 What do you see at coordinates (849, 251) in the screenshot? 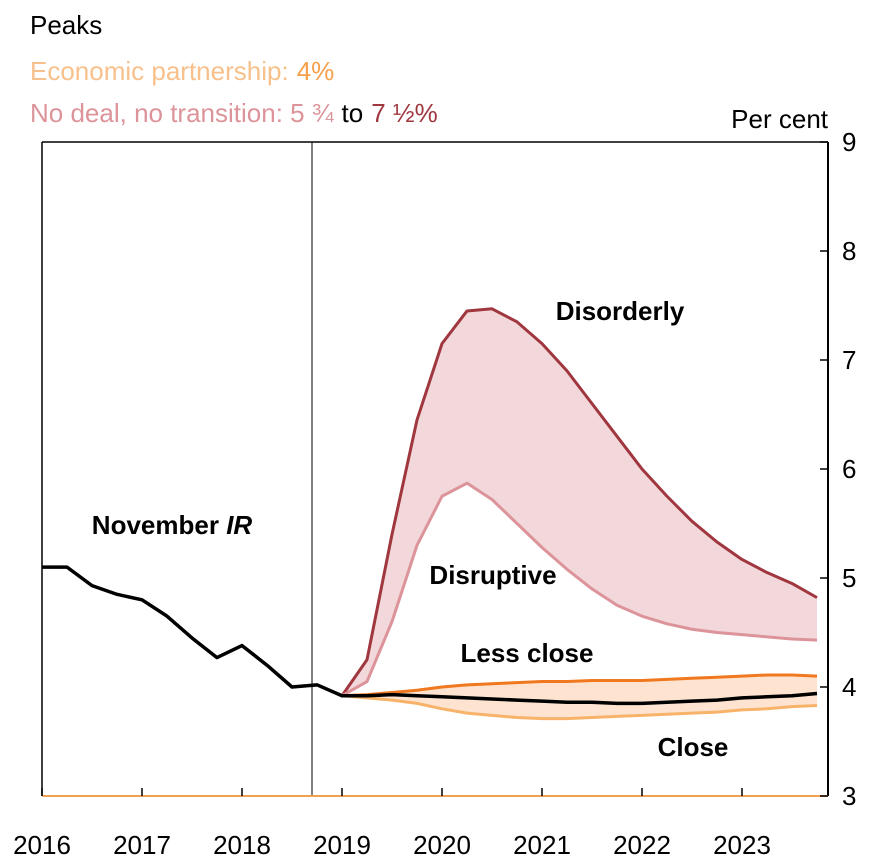
I see `y-tick-label: 8` at bounding box center [849, 251].